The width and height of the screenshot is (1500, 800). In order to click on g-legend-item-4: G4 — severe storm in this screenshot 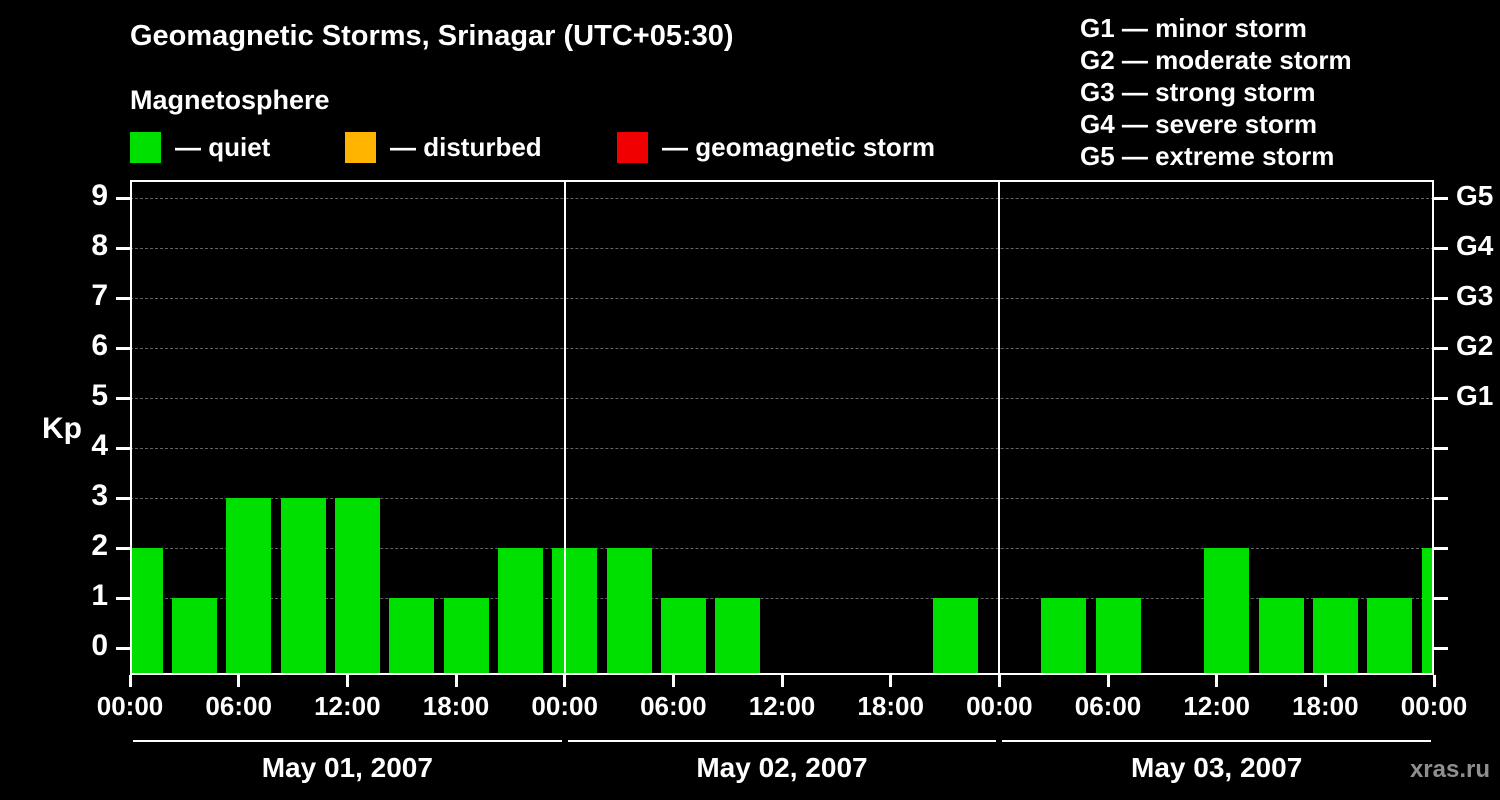, I will do `click(1199, 124)`.